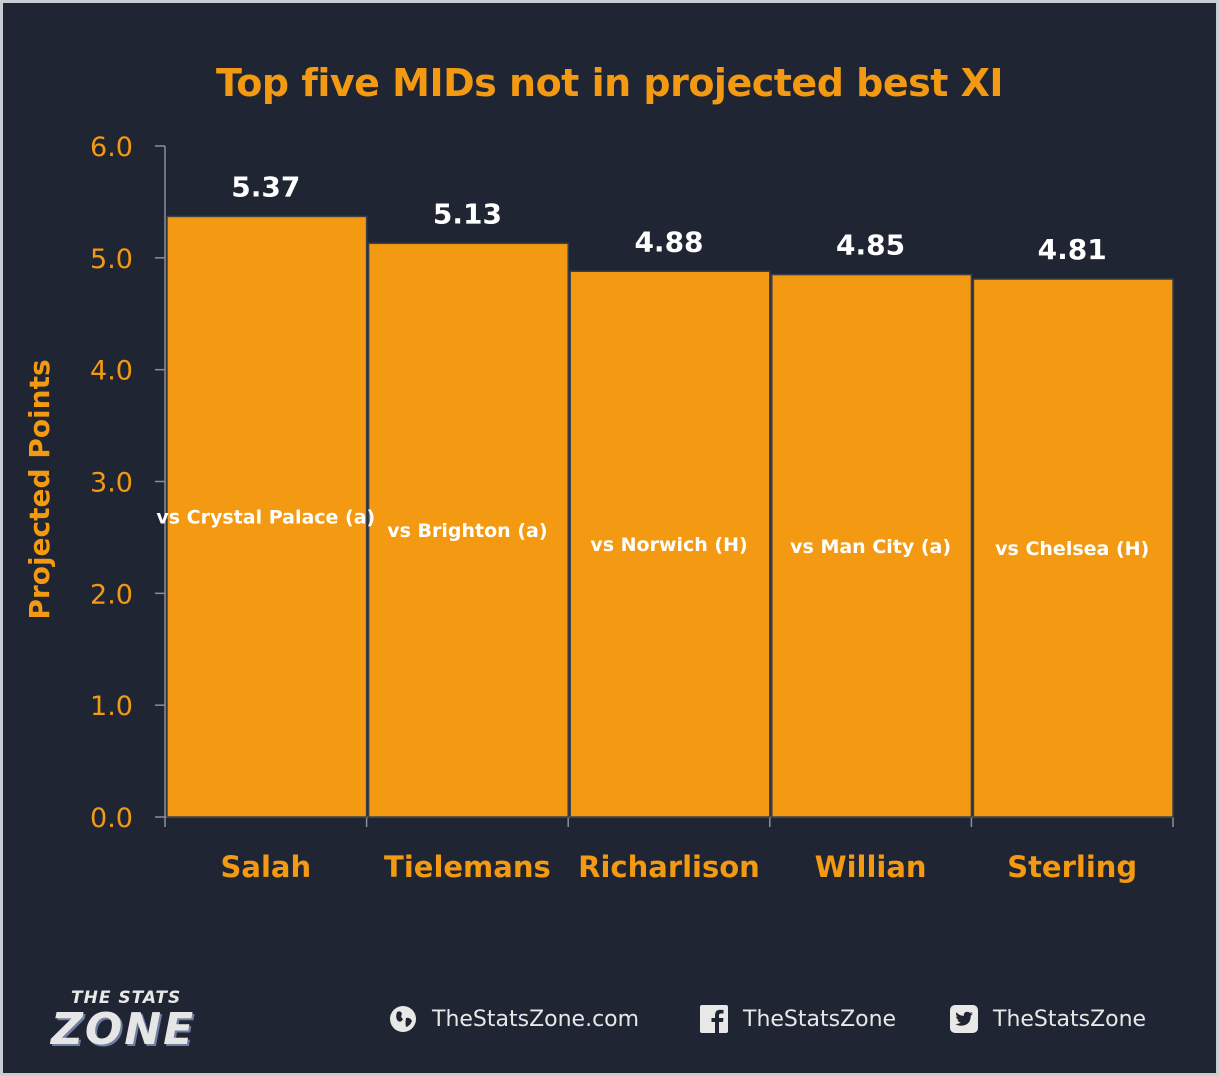  What do you see at coordinates (669, 867) in the screenshot?
I see `category-label: Richarlison` at bounding box center [669, 867].